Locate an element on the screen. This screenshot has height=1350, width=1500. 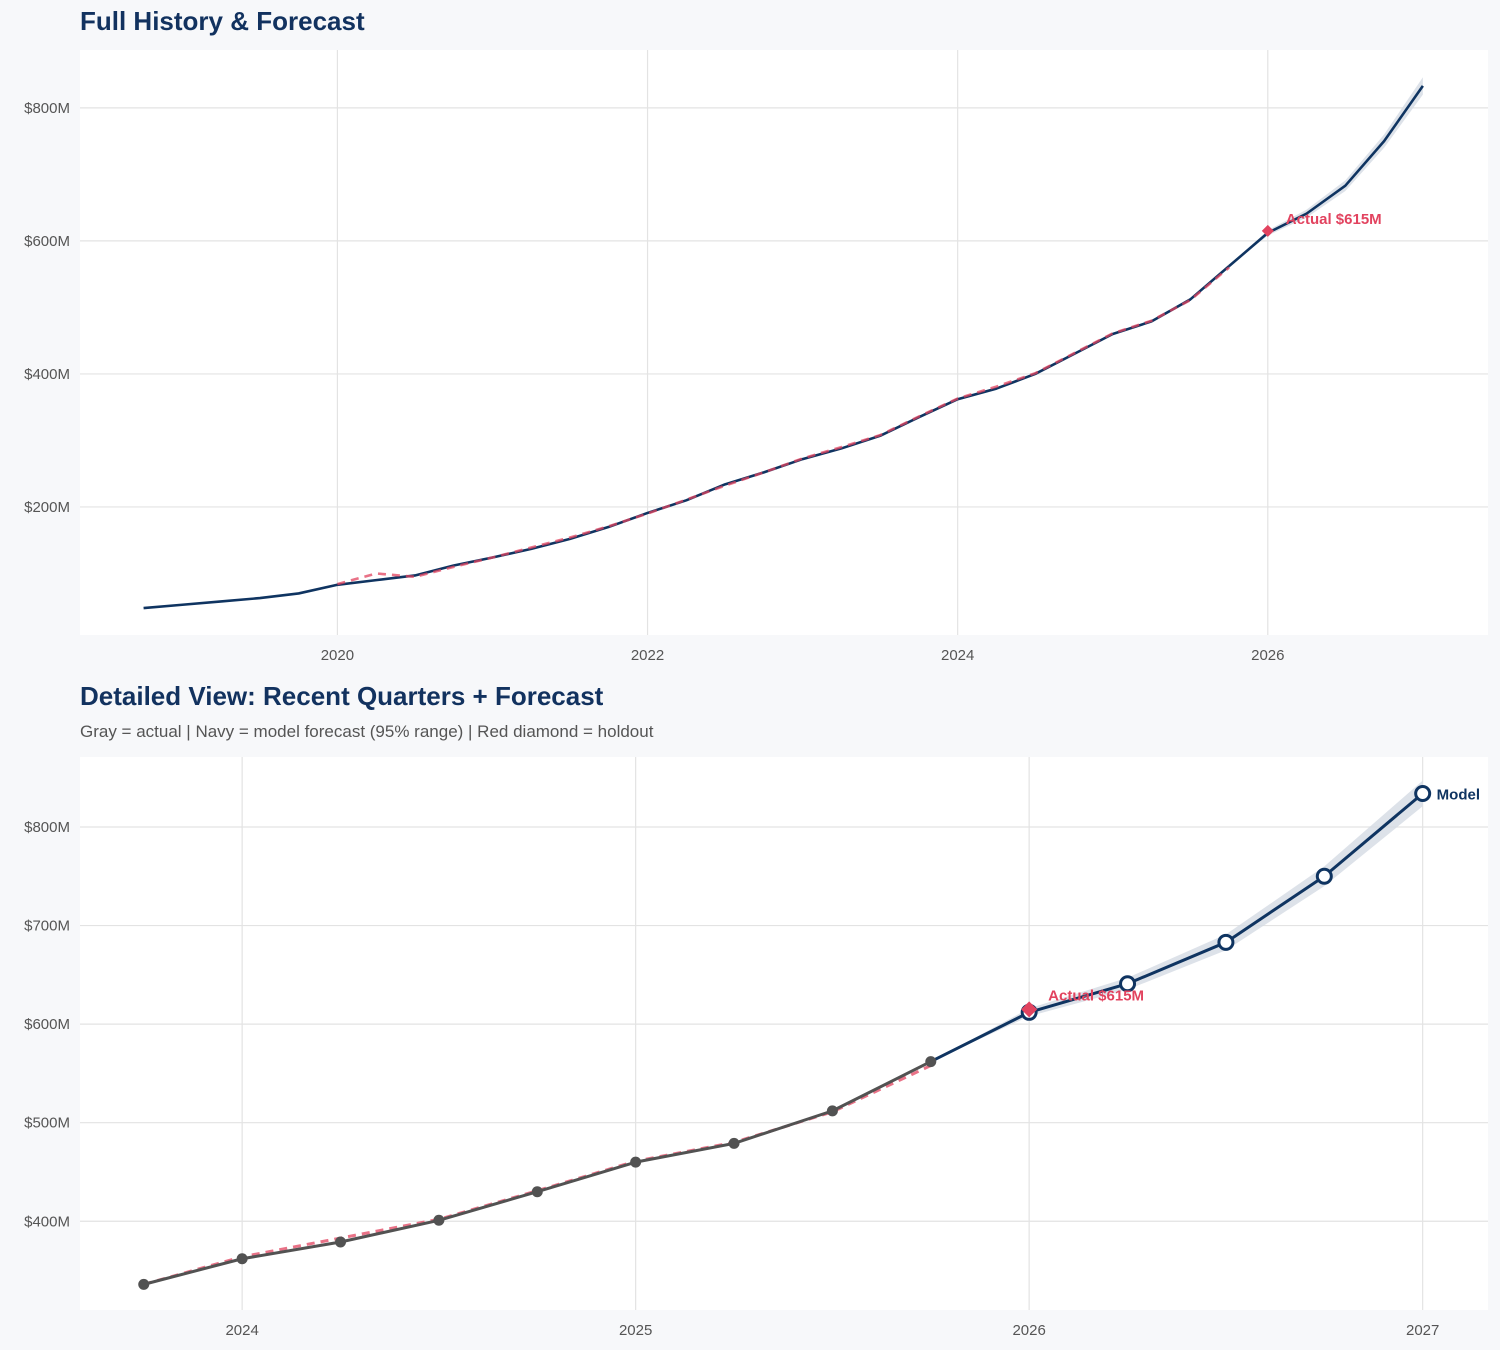
chart-title-top: Full History & Forecast is located at coordinates (222, 21).